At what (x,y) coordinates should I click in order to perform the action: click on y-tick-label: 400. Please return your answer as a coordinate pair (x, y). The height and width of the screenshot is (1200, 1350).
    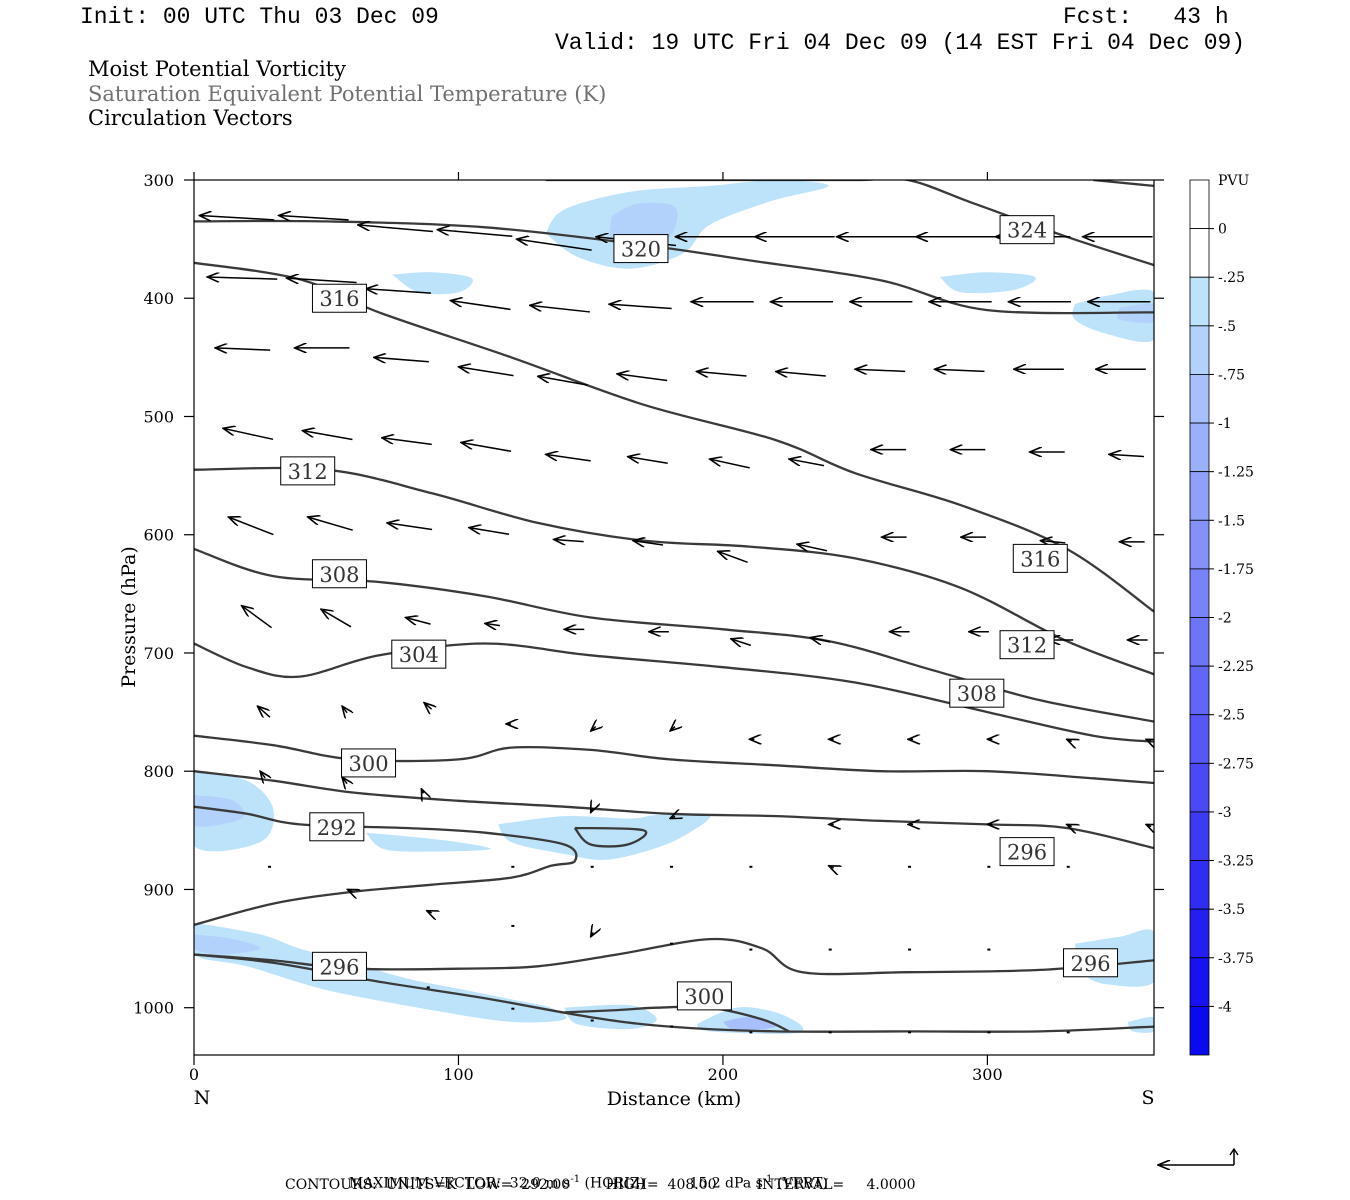
    Looking at the image, I should click on (158, 298).